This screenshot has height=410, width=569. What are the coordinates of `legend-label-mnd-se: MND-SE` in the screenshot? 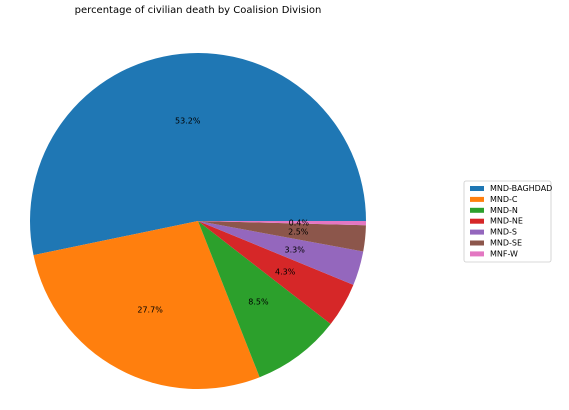 It's located at (506, 243).